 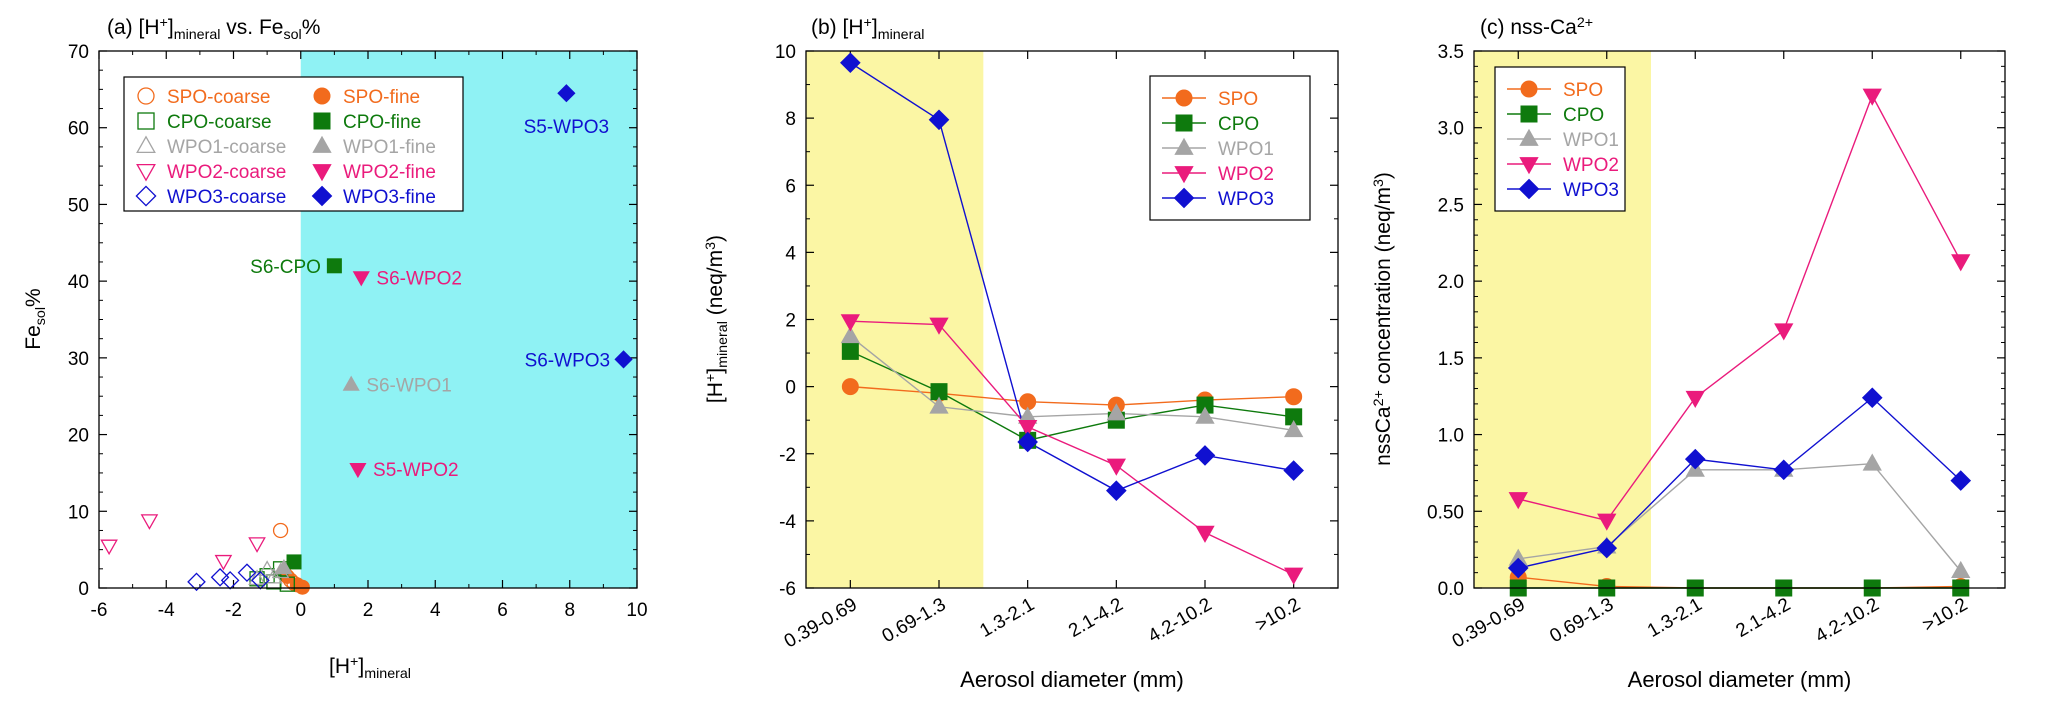 What do you see at coordinates (895, 319) in the screenshot?
I see `panel-b-yellow-region` at bounding box center [895, 319].